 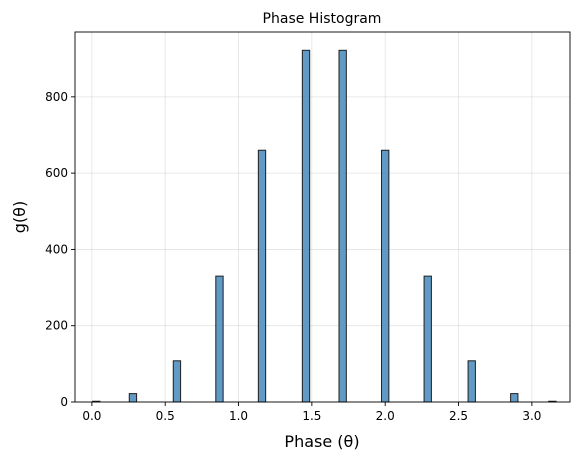 What do you see at coordinates (56, 97) in the screenshot?
I see `y-tick-label: 800` at bounding box center [56, 97].